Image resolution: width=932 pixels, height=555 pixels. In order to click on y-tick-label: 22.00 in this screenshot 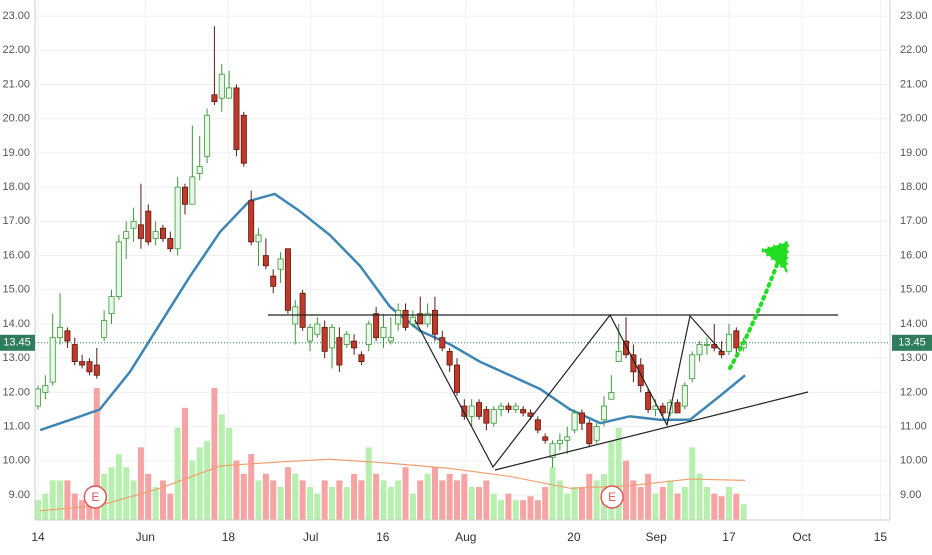, I will do `click(16, 50)`.